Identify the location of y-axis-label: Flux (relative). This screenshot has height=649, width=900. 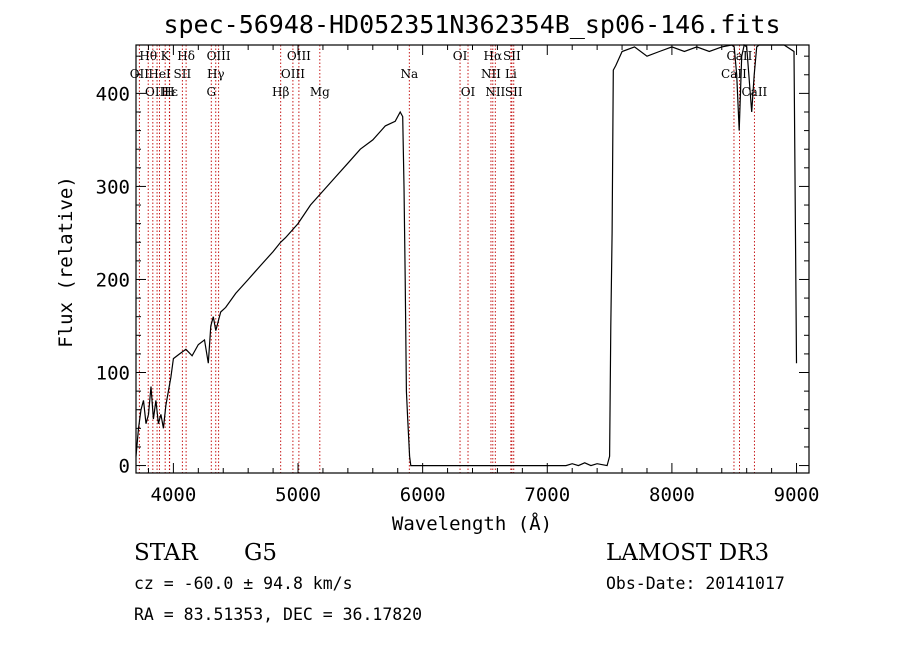
(66, 262).